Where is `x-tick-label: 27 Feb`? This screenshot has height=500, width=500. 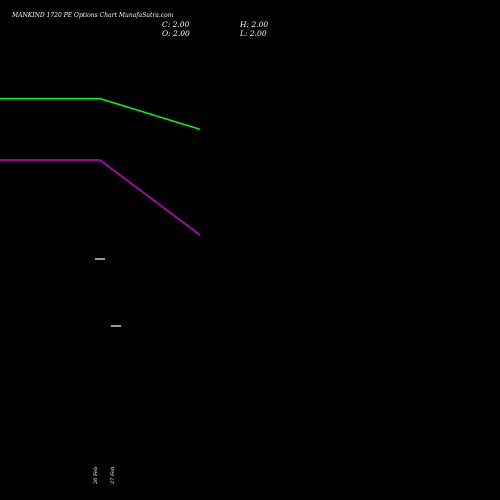
x-tick-label: 27 Feb is located at coordinates (113, 476).